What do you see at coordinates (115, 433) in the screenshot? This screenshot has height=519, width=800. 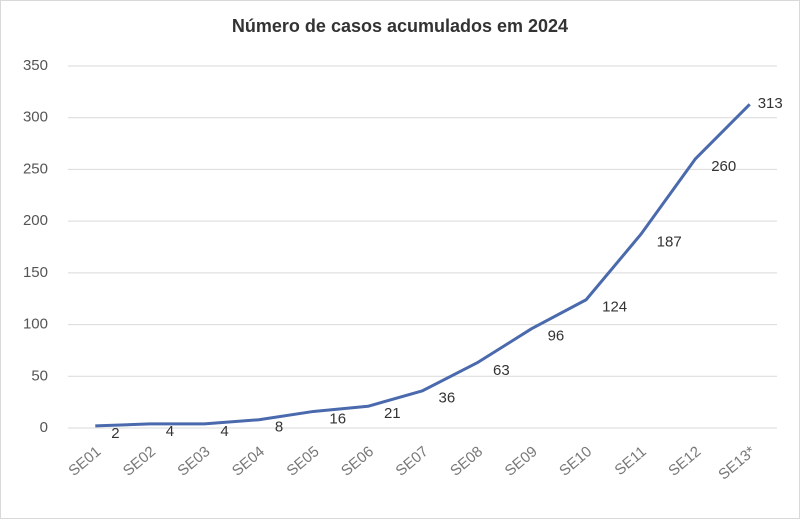 I see `data-label: 2` at bounding box center [115, 433].